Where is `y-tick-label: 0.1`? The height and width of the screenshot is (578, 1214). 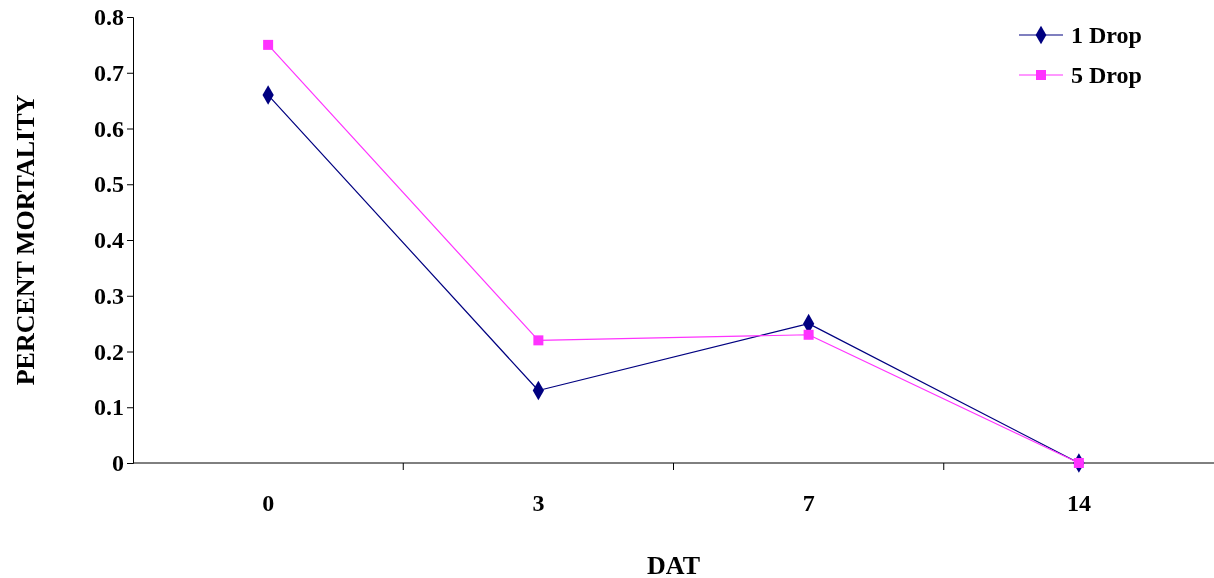
y-tick-label: 0.1 is located at coordinates (109, 407).